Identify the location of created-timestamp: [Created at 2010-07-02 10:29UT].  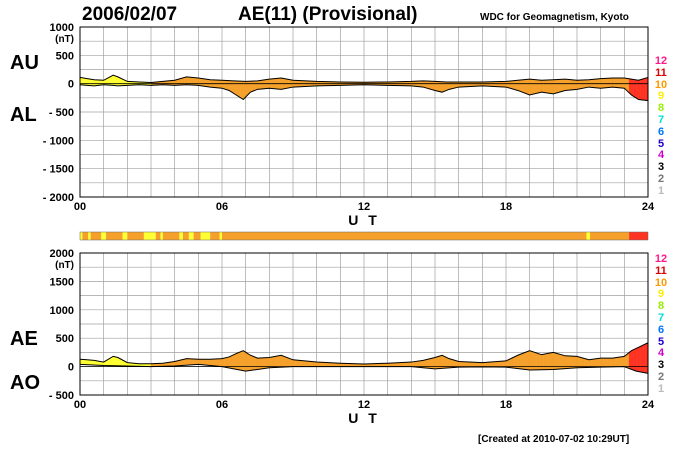
(554, 439).